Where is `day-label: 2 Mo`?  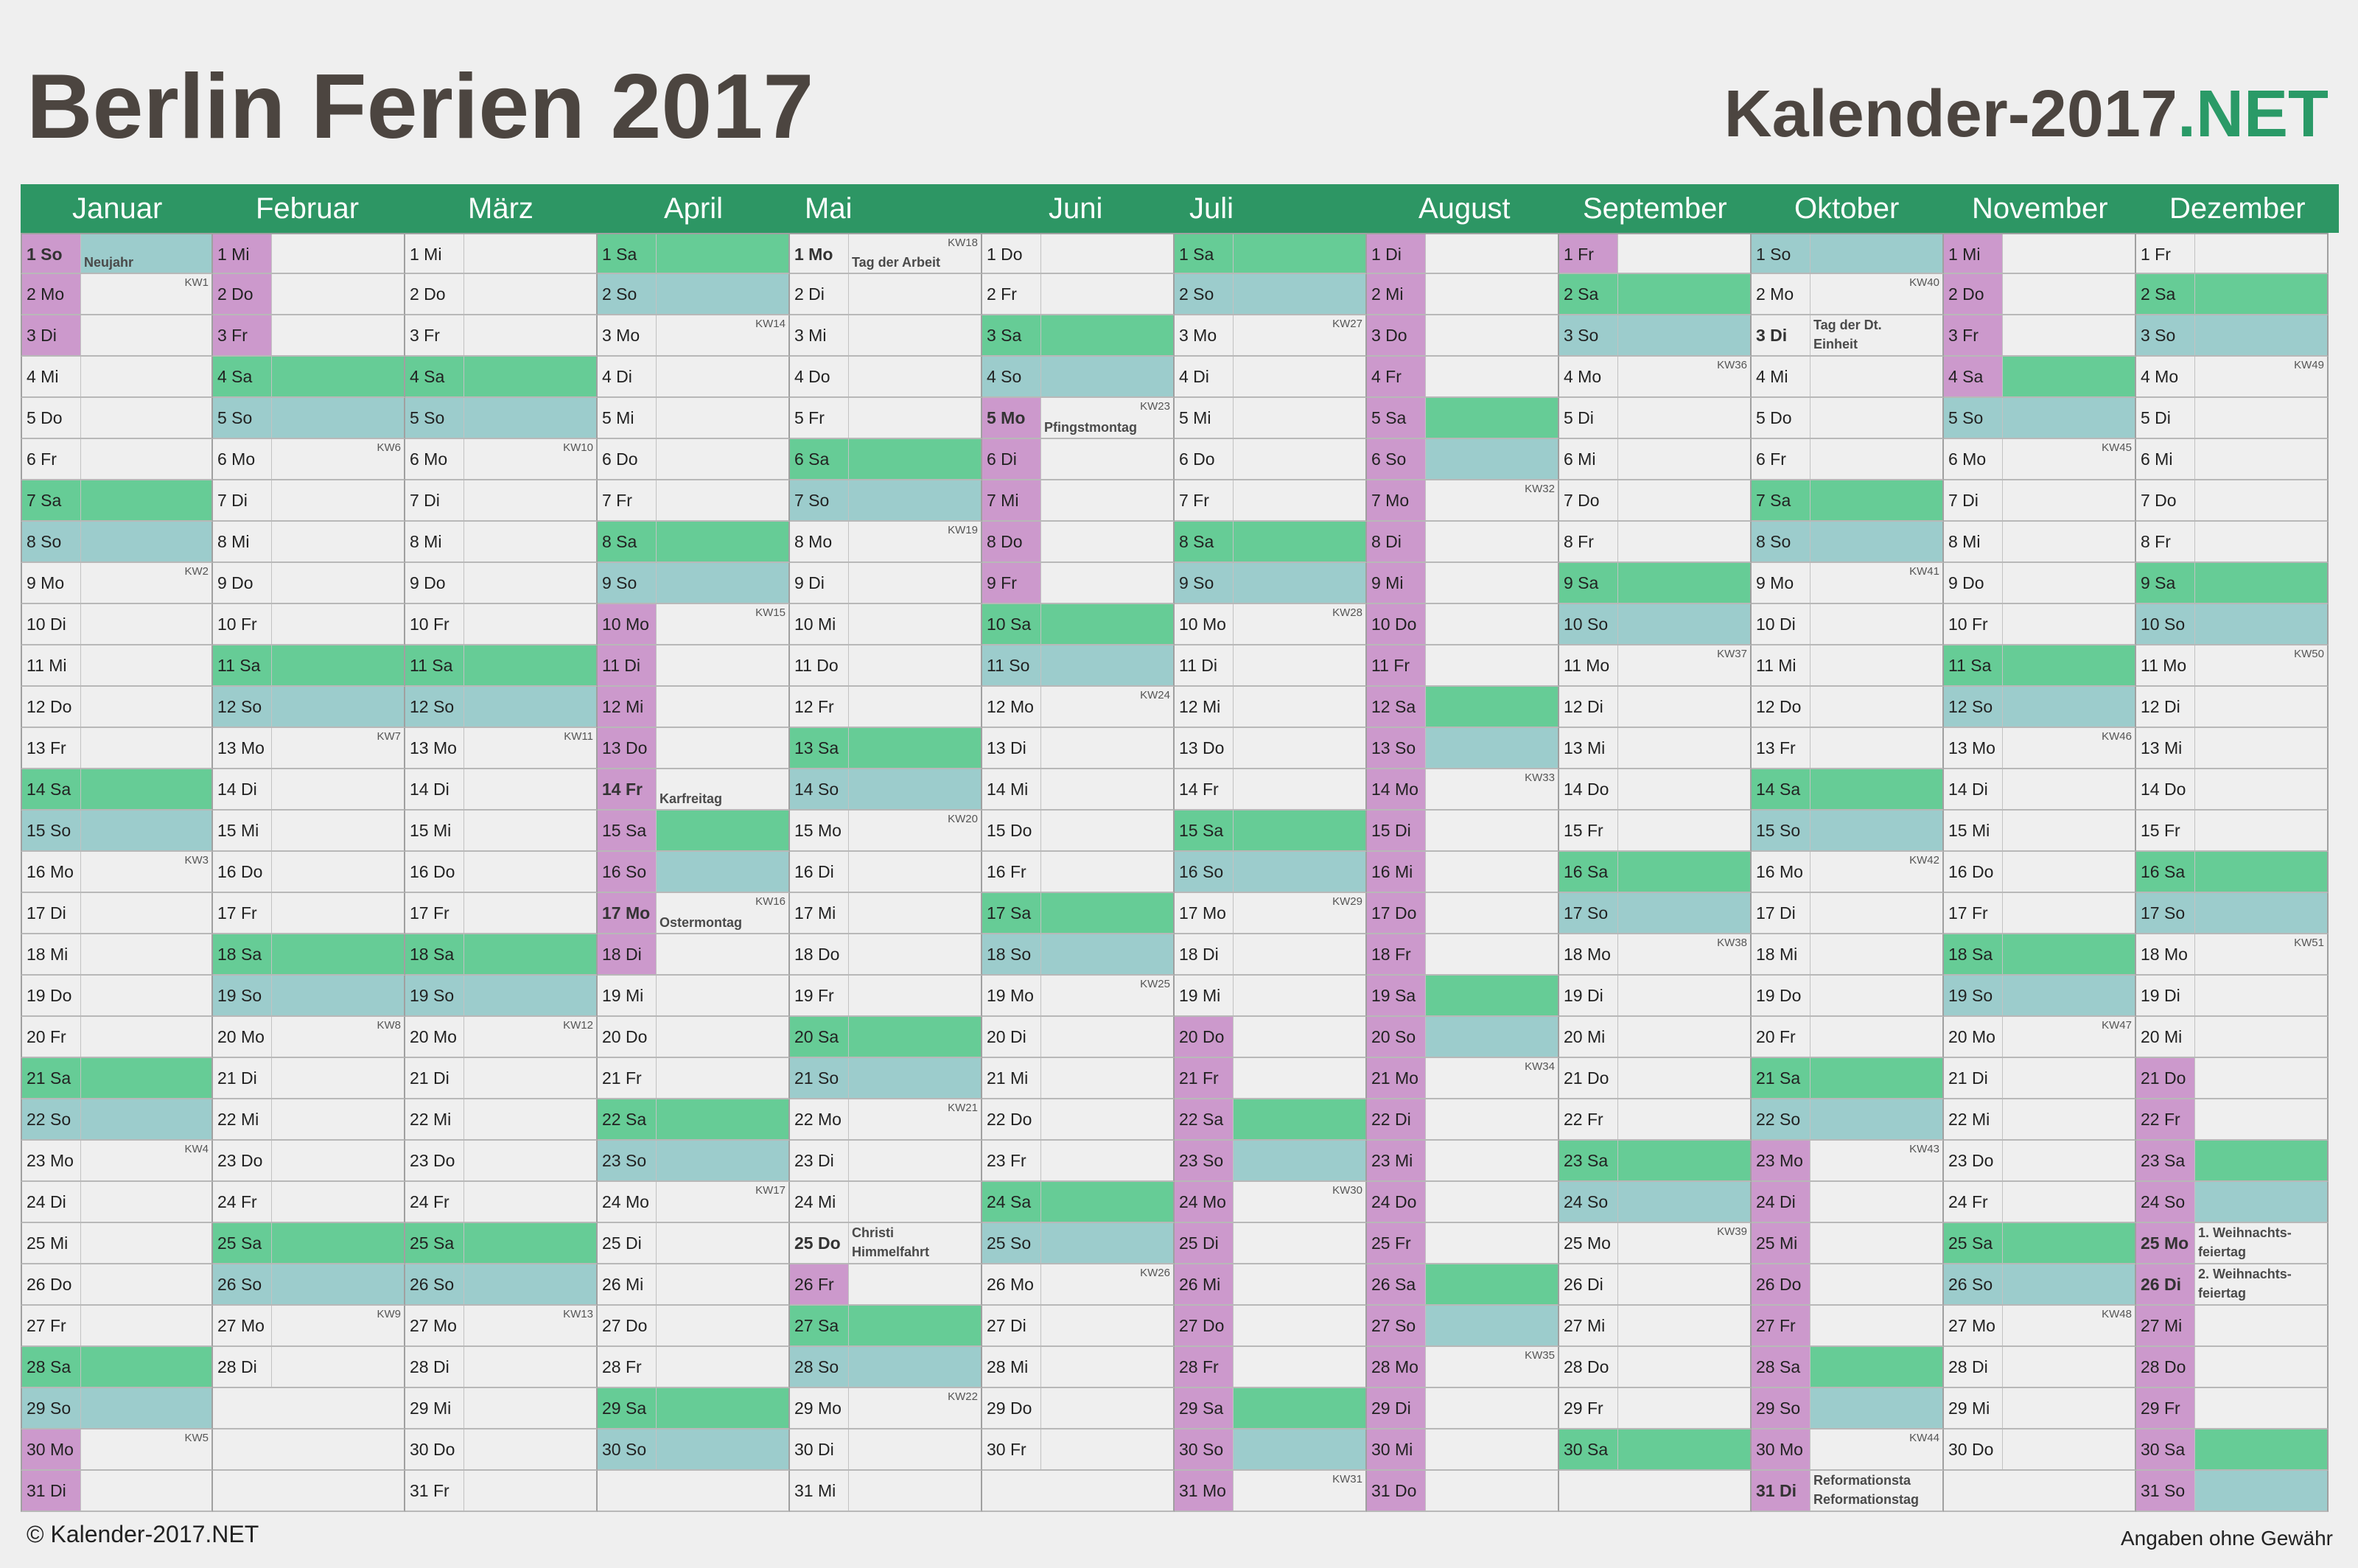
day-label: 2 Mo is located at coordinates (51, 294).